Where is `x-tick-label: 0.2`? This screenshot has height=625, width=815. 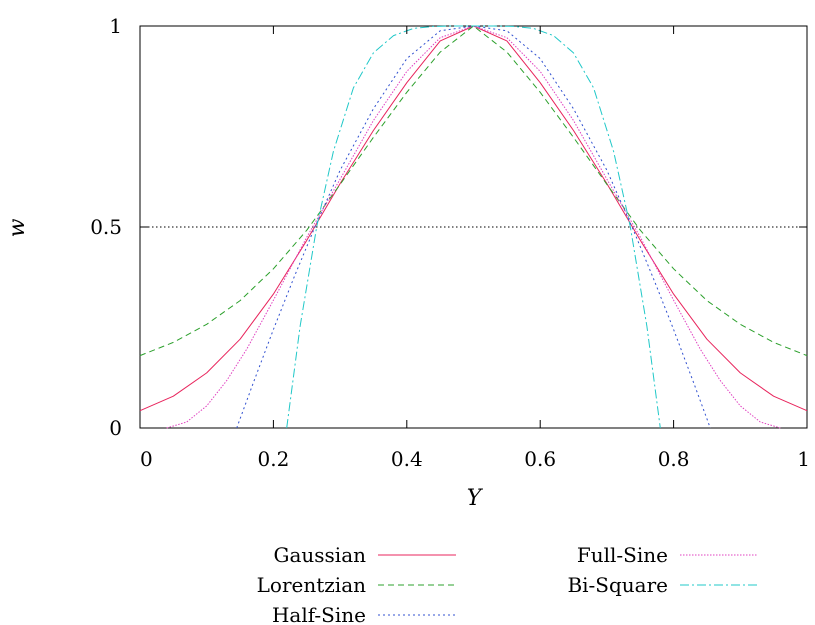
x-tick-label: 0.2 is located at coordinates (273, 459).